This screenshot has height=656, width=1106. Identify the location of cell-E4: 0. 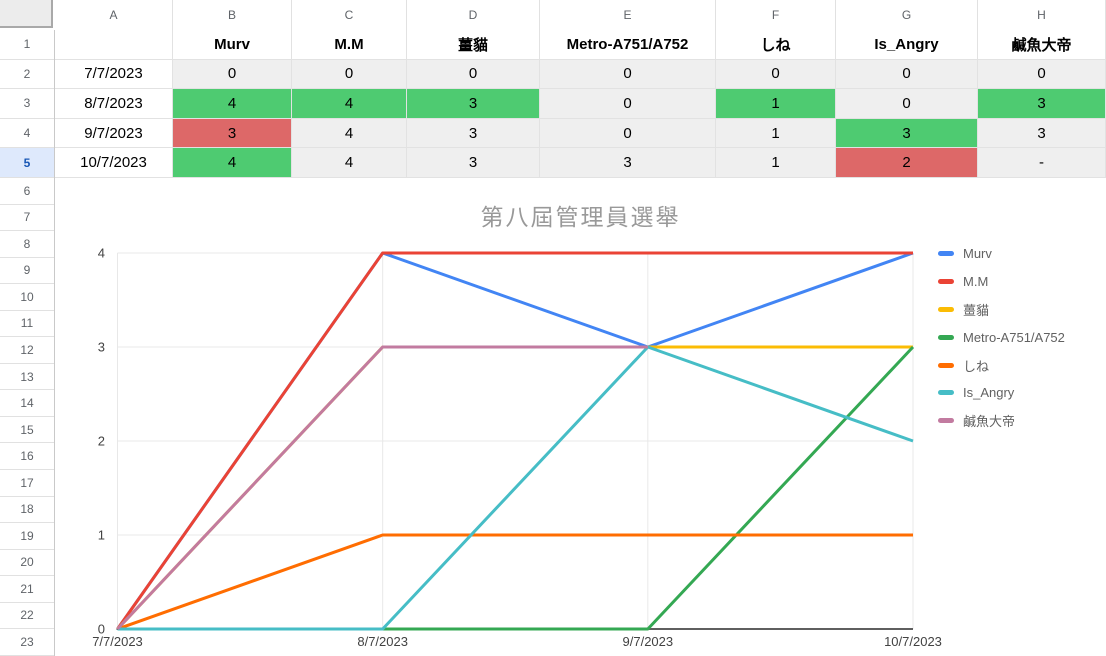
(628, 133).